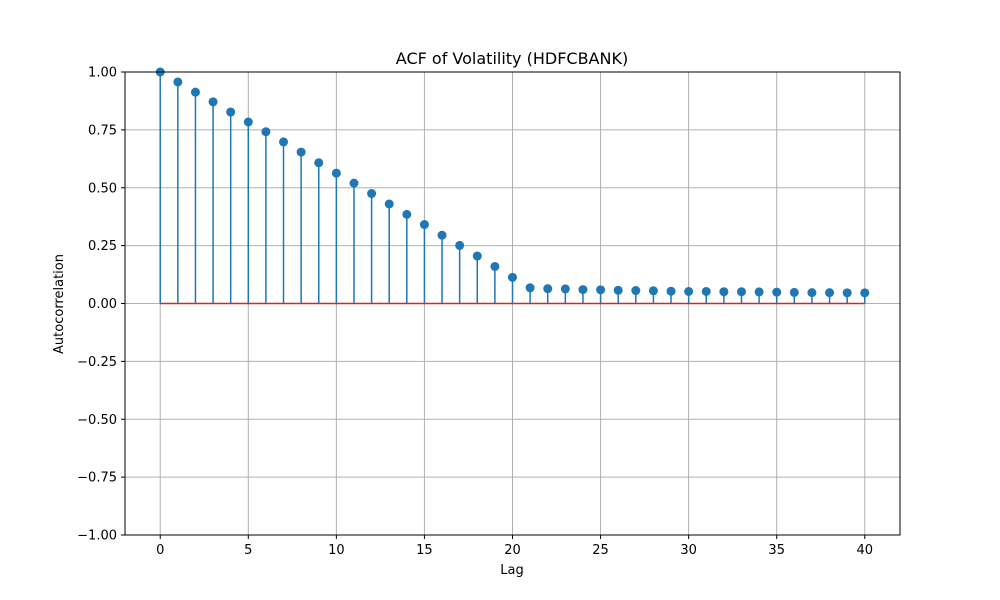 The width and height of the screenshot is (1000, 600). I want to click on x-tick-label: 20, so click(512, 550).